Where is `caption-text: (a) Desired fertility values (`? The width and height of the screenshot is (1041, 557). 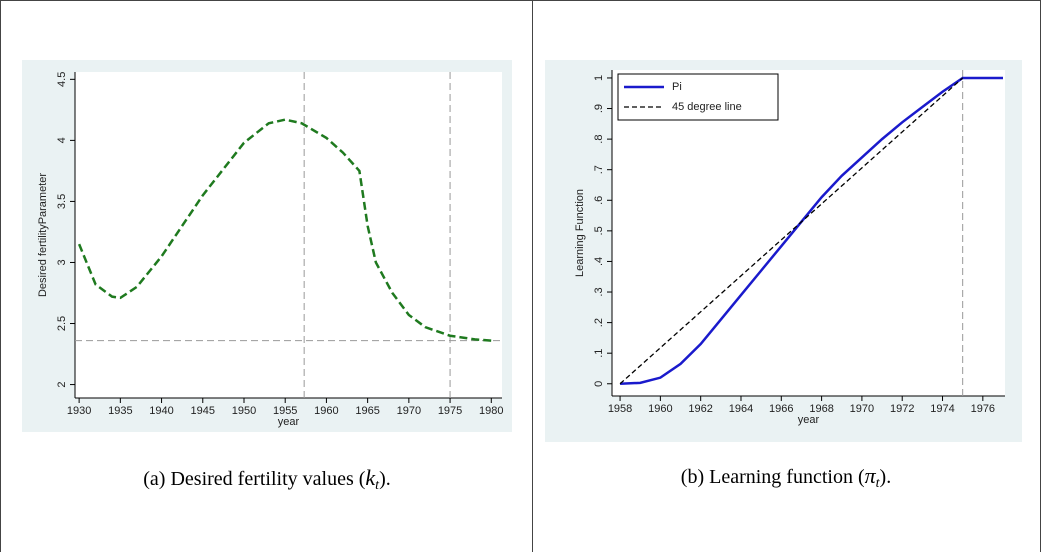 caption-text: (a) Desired fertility values ( is located at coordinates (254, 479).